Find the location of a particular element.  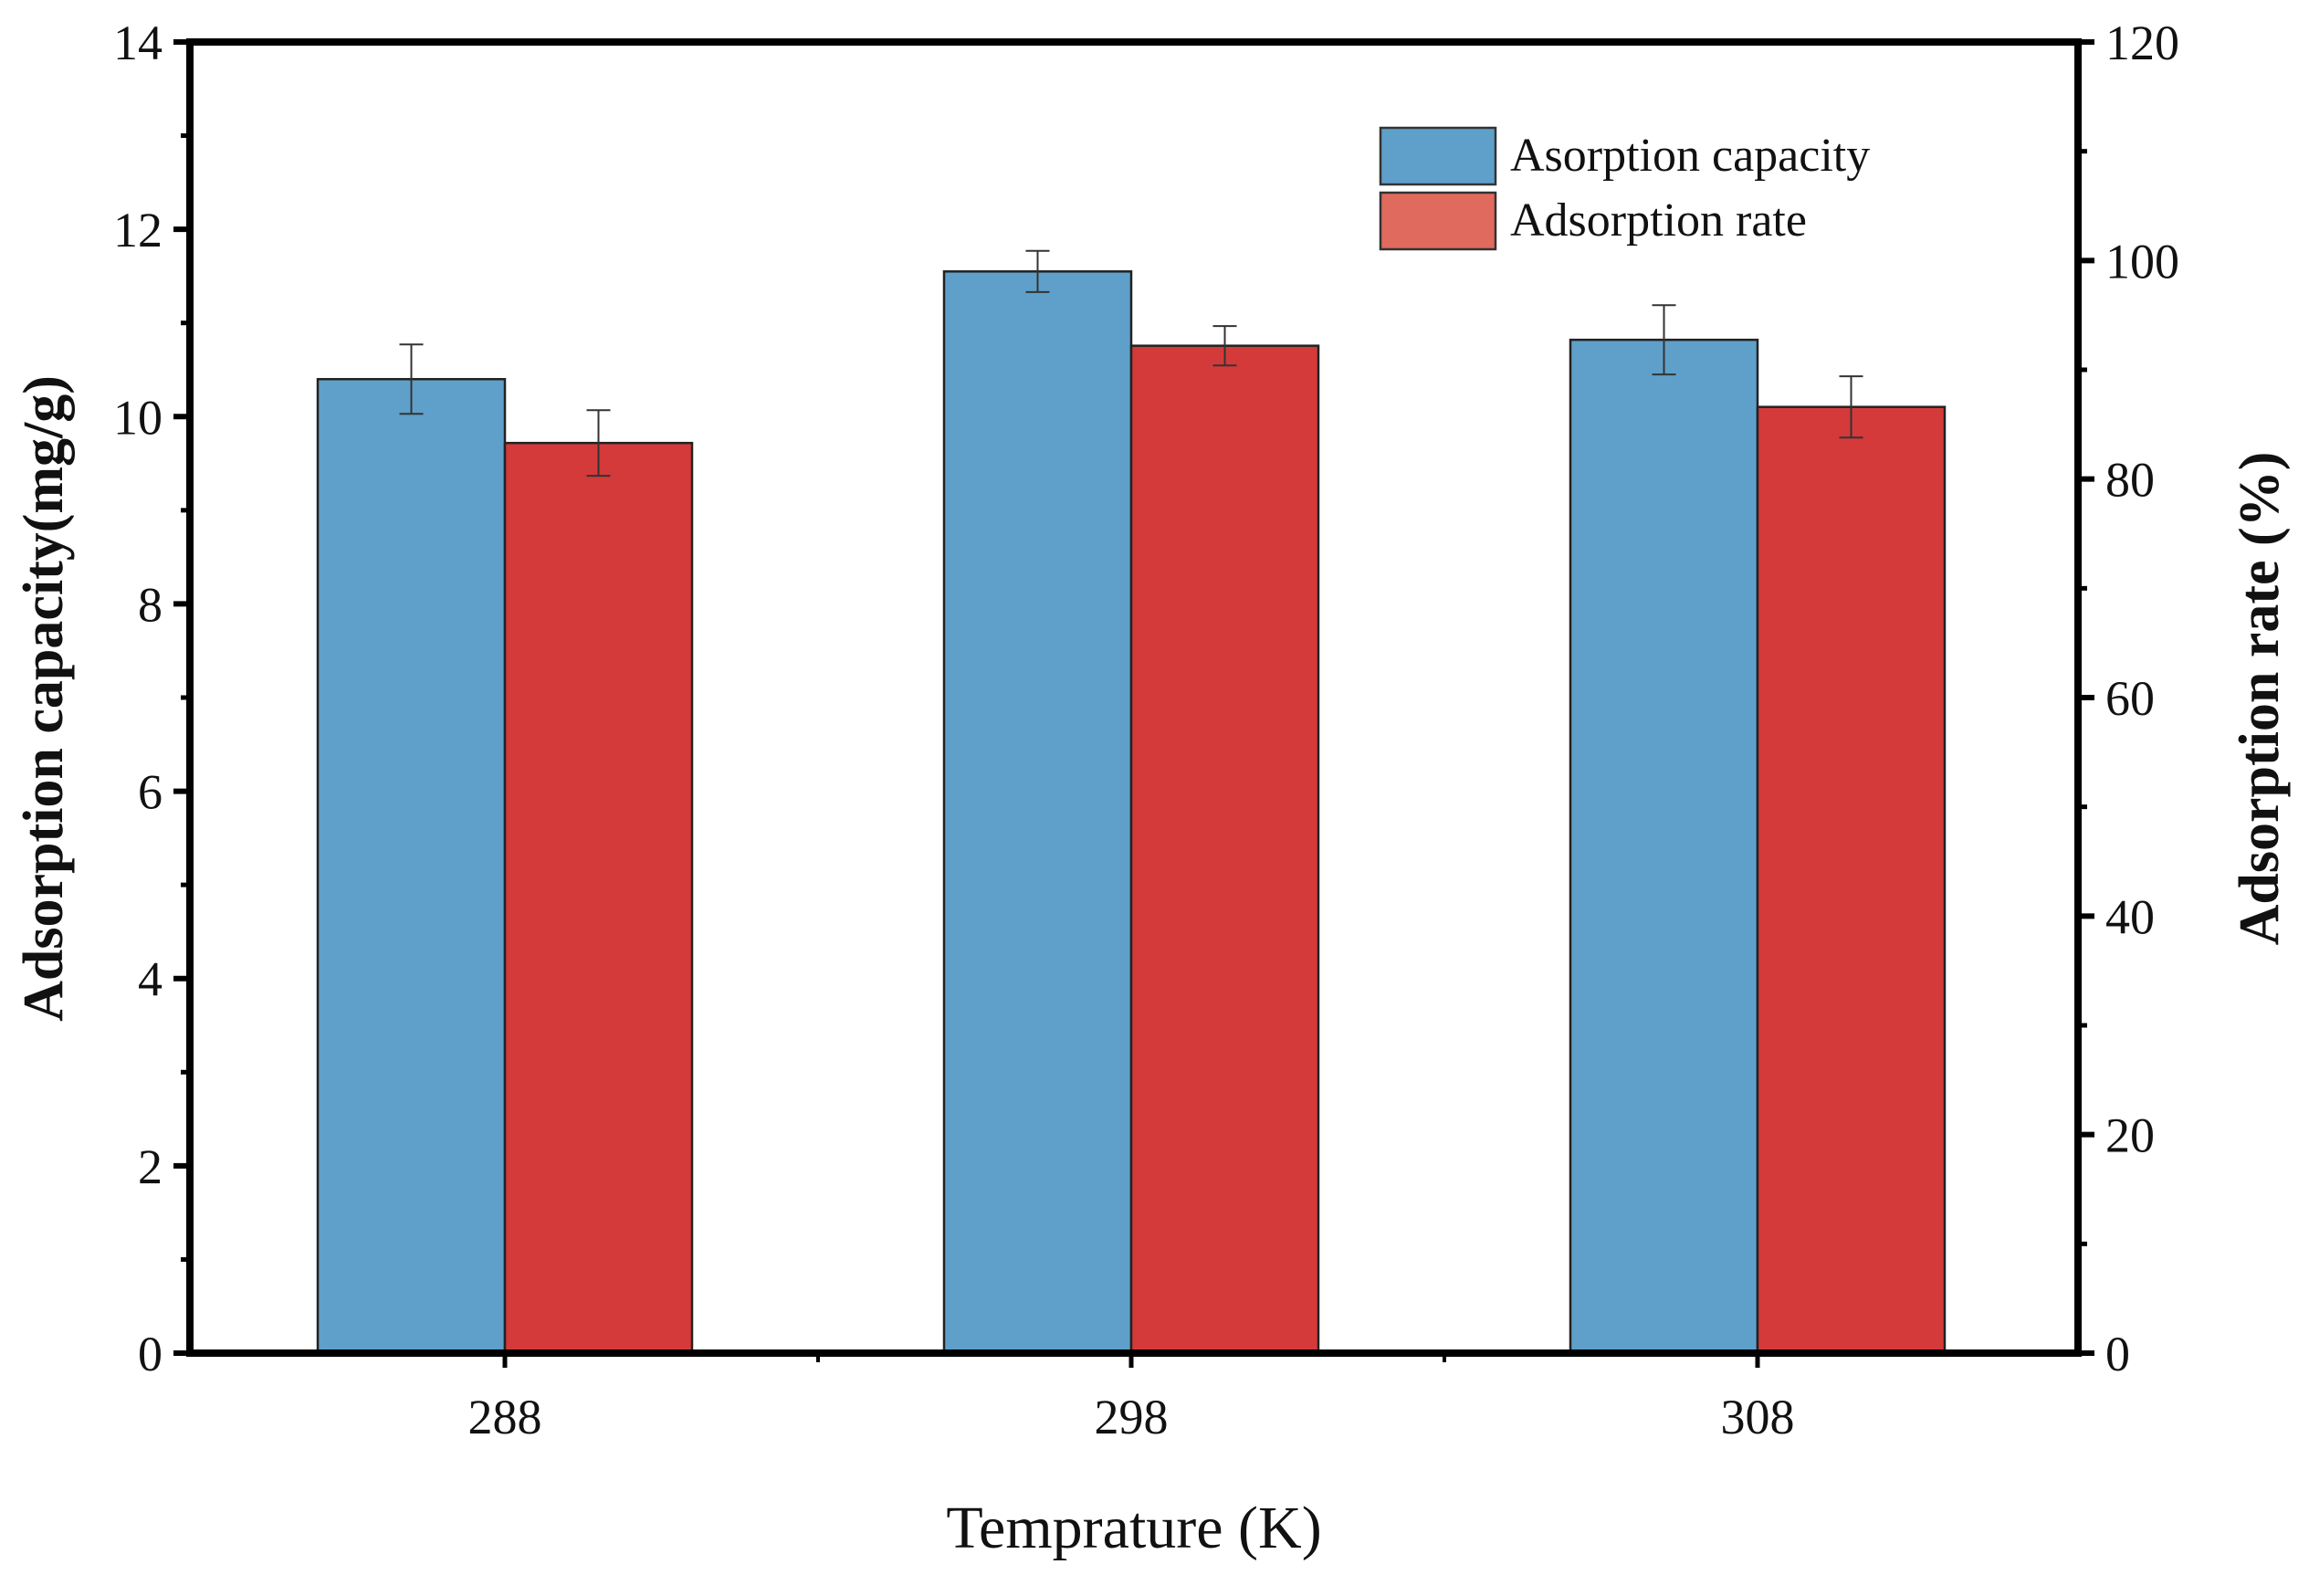

y-axis-title: Adsorption capacity(mg/g) is located at coordinates (44, 699).